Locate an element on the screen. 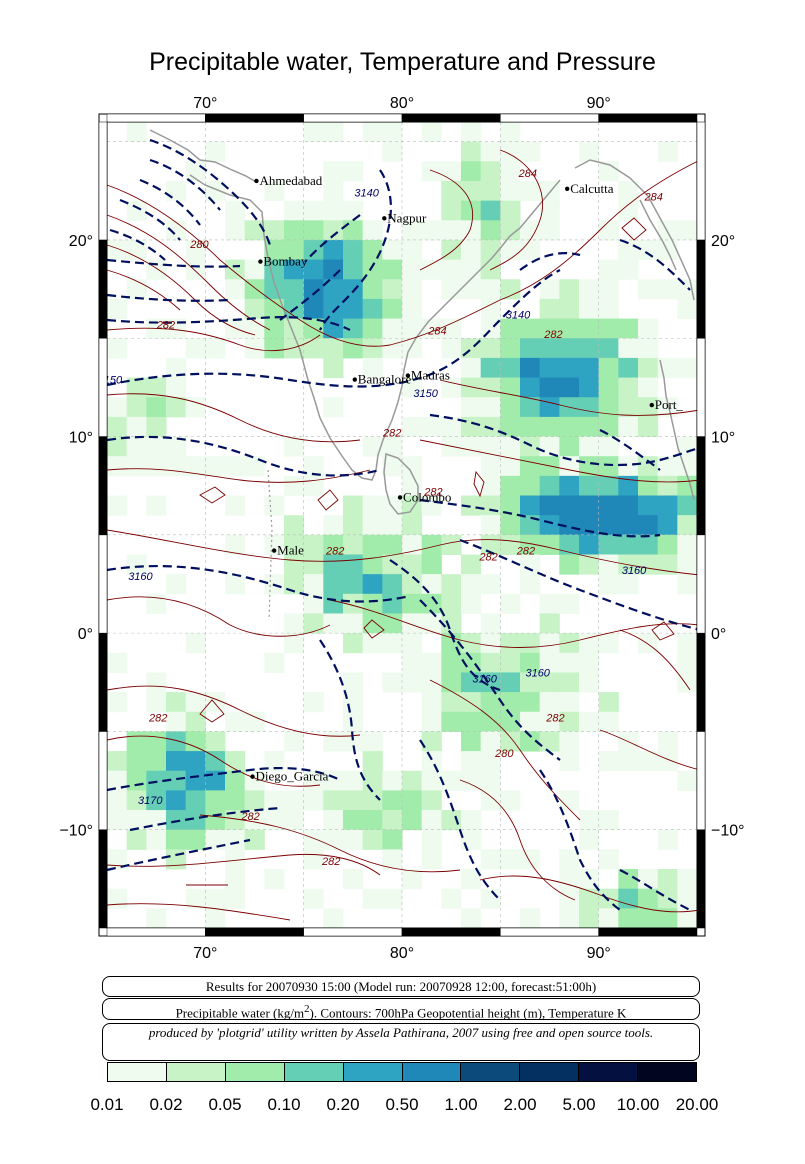 The width and height of the screenshot is (805, 1164). frame-band-top is located at coordinates (451, 118).